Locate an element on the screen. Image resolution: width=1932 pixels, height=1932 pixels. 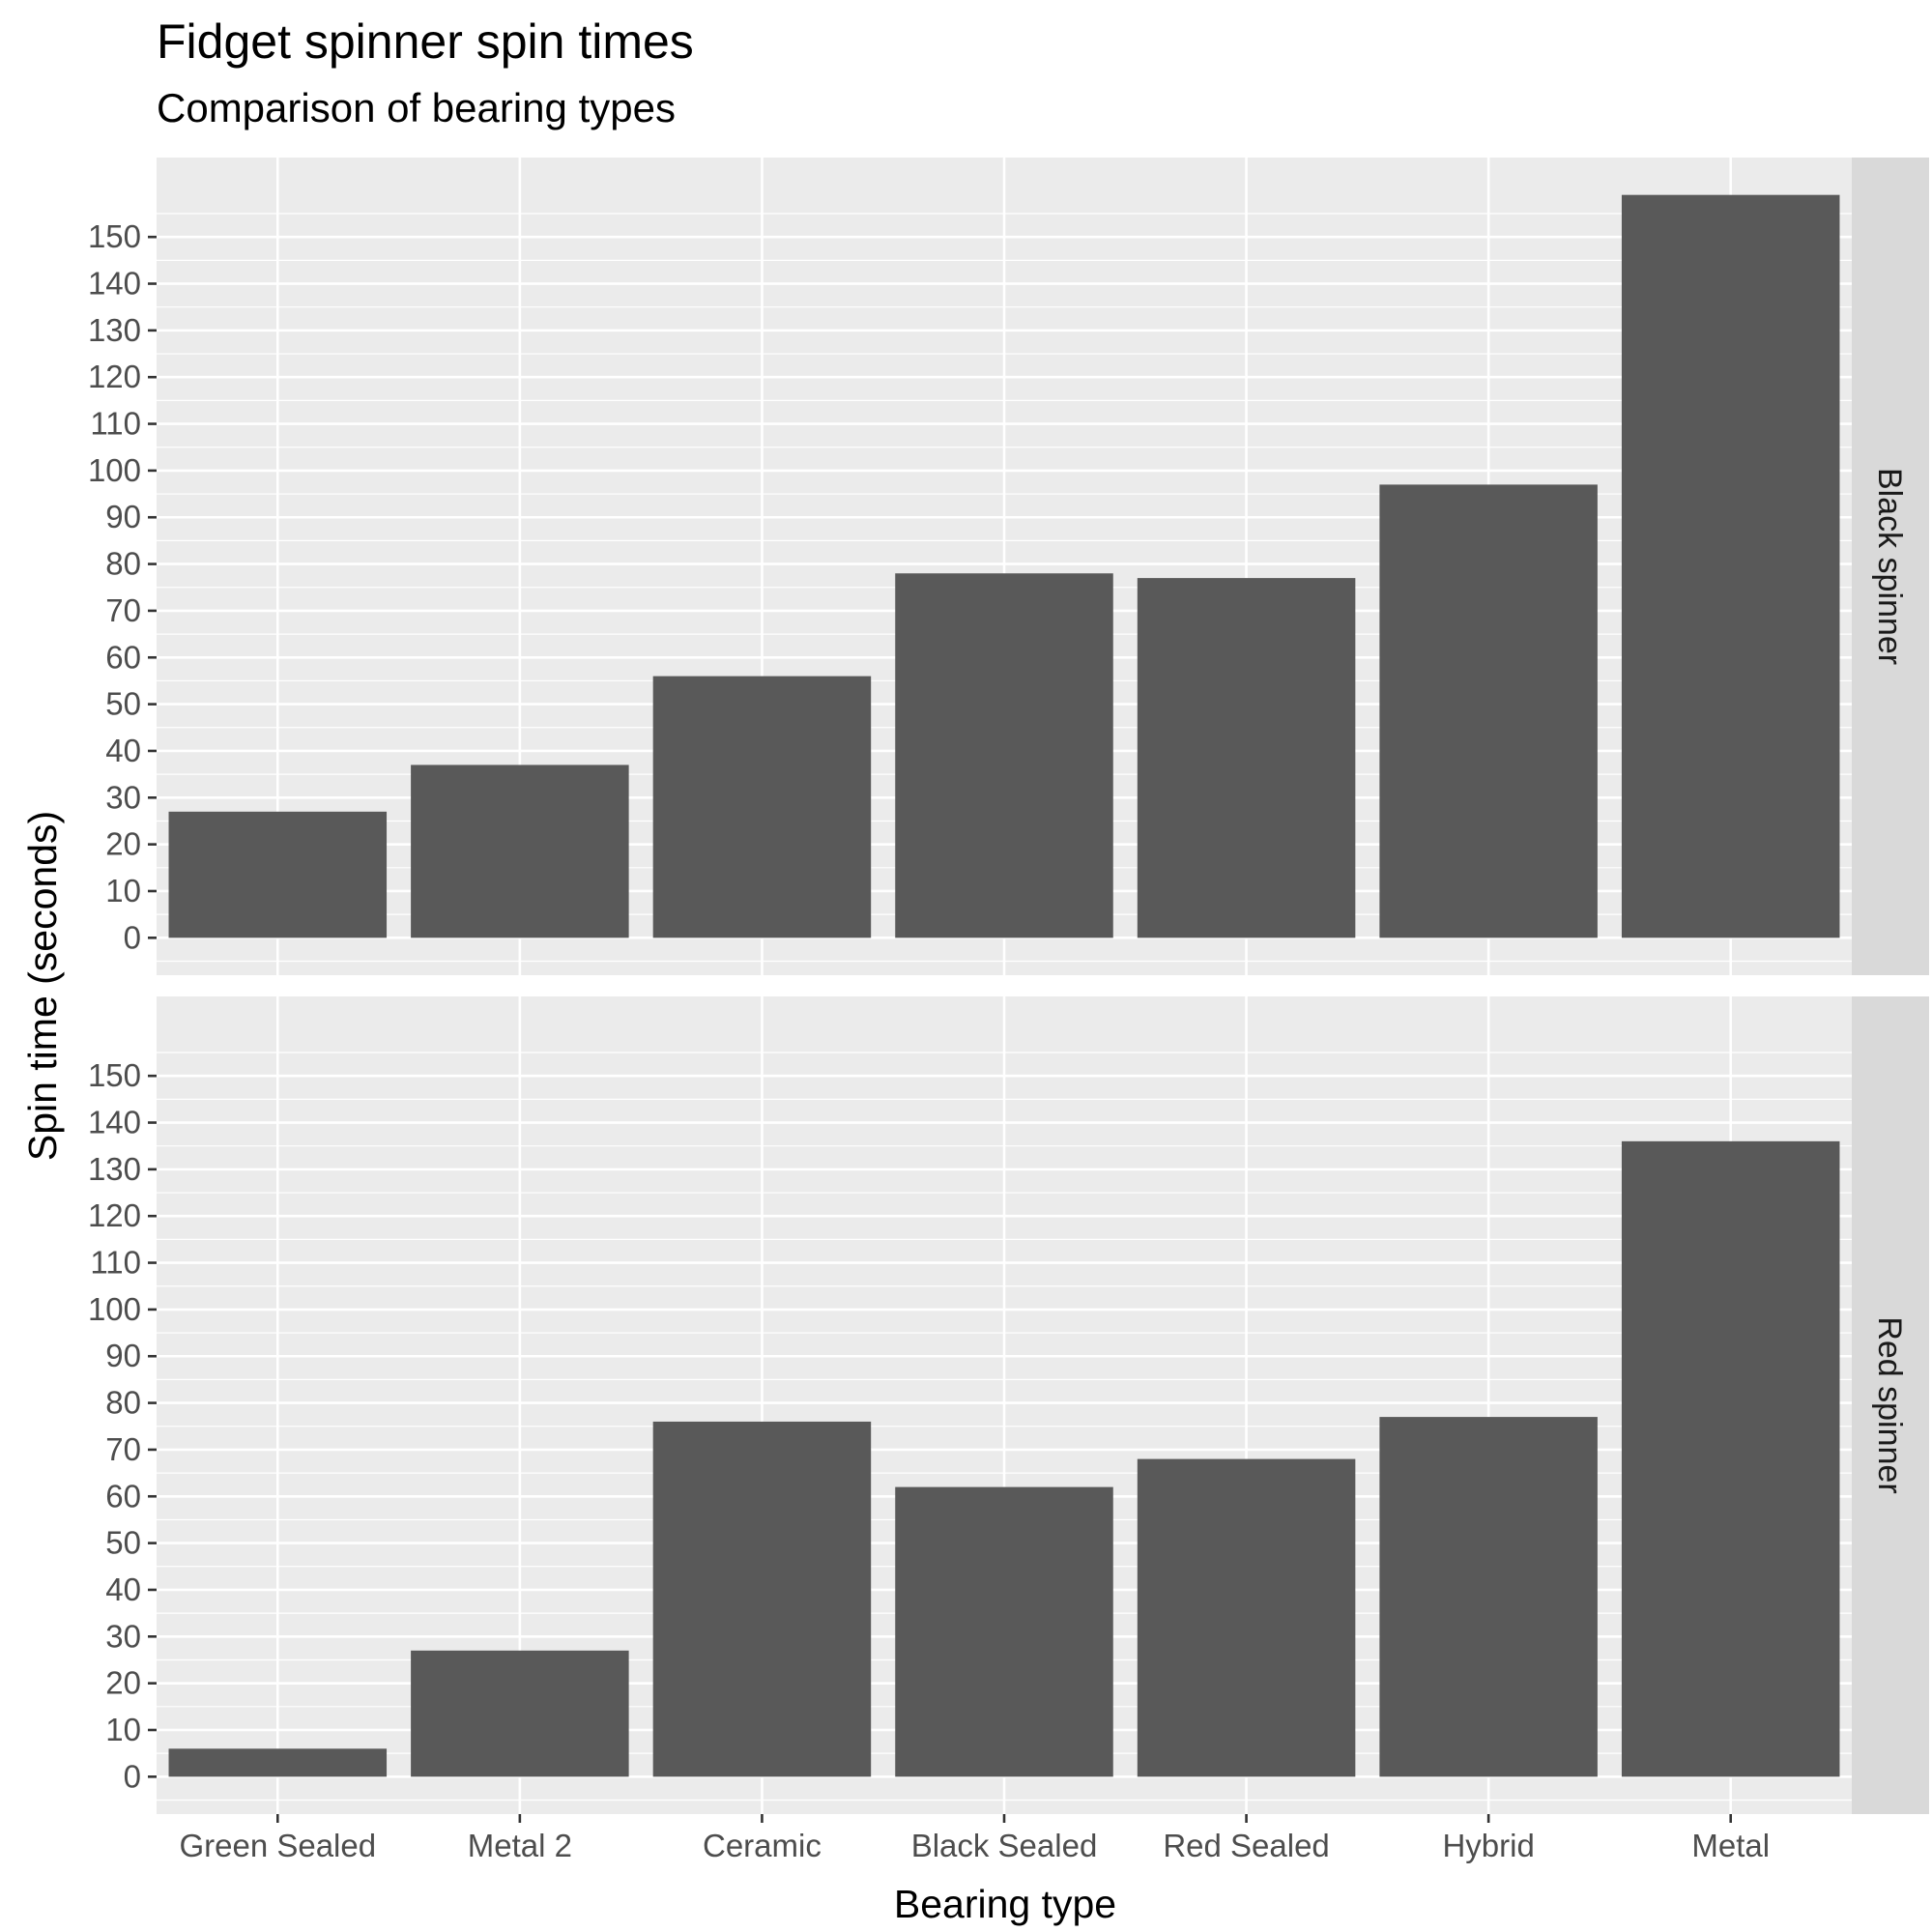
facet-strip-label: Black spinner is located at coordinates (1889, 566).